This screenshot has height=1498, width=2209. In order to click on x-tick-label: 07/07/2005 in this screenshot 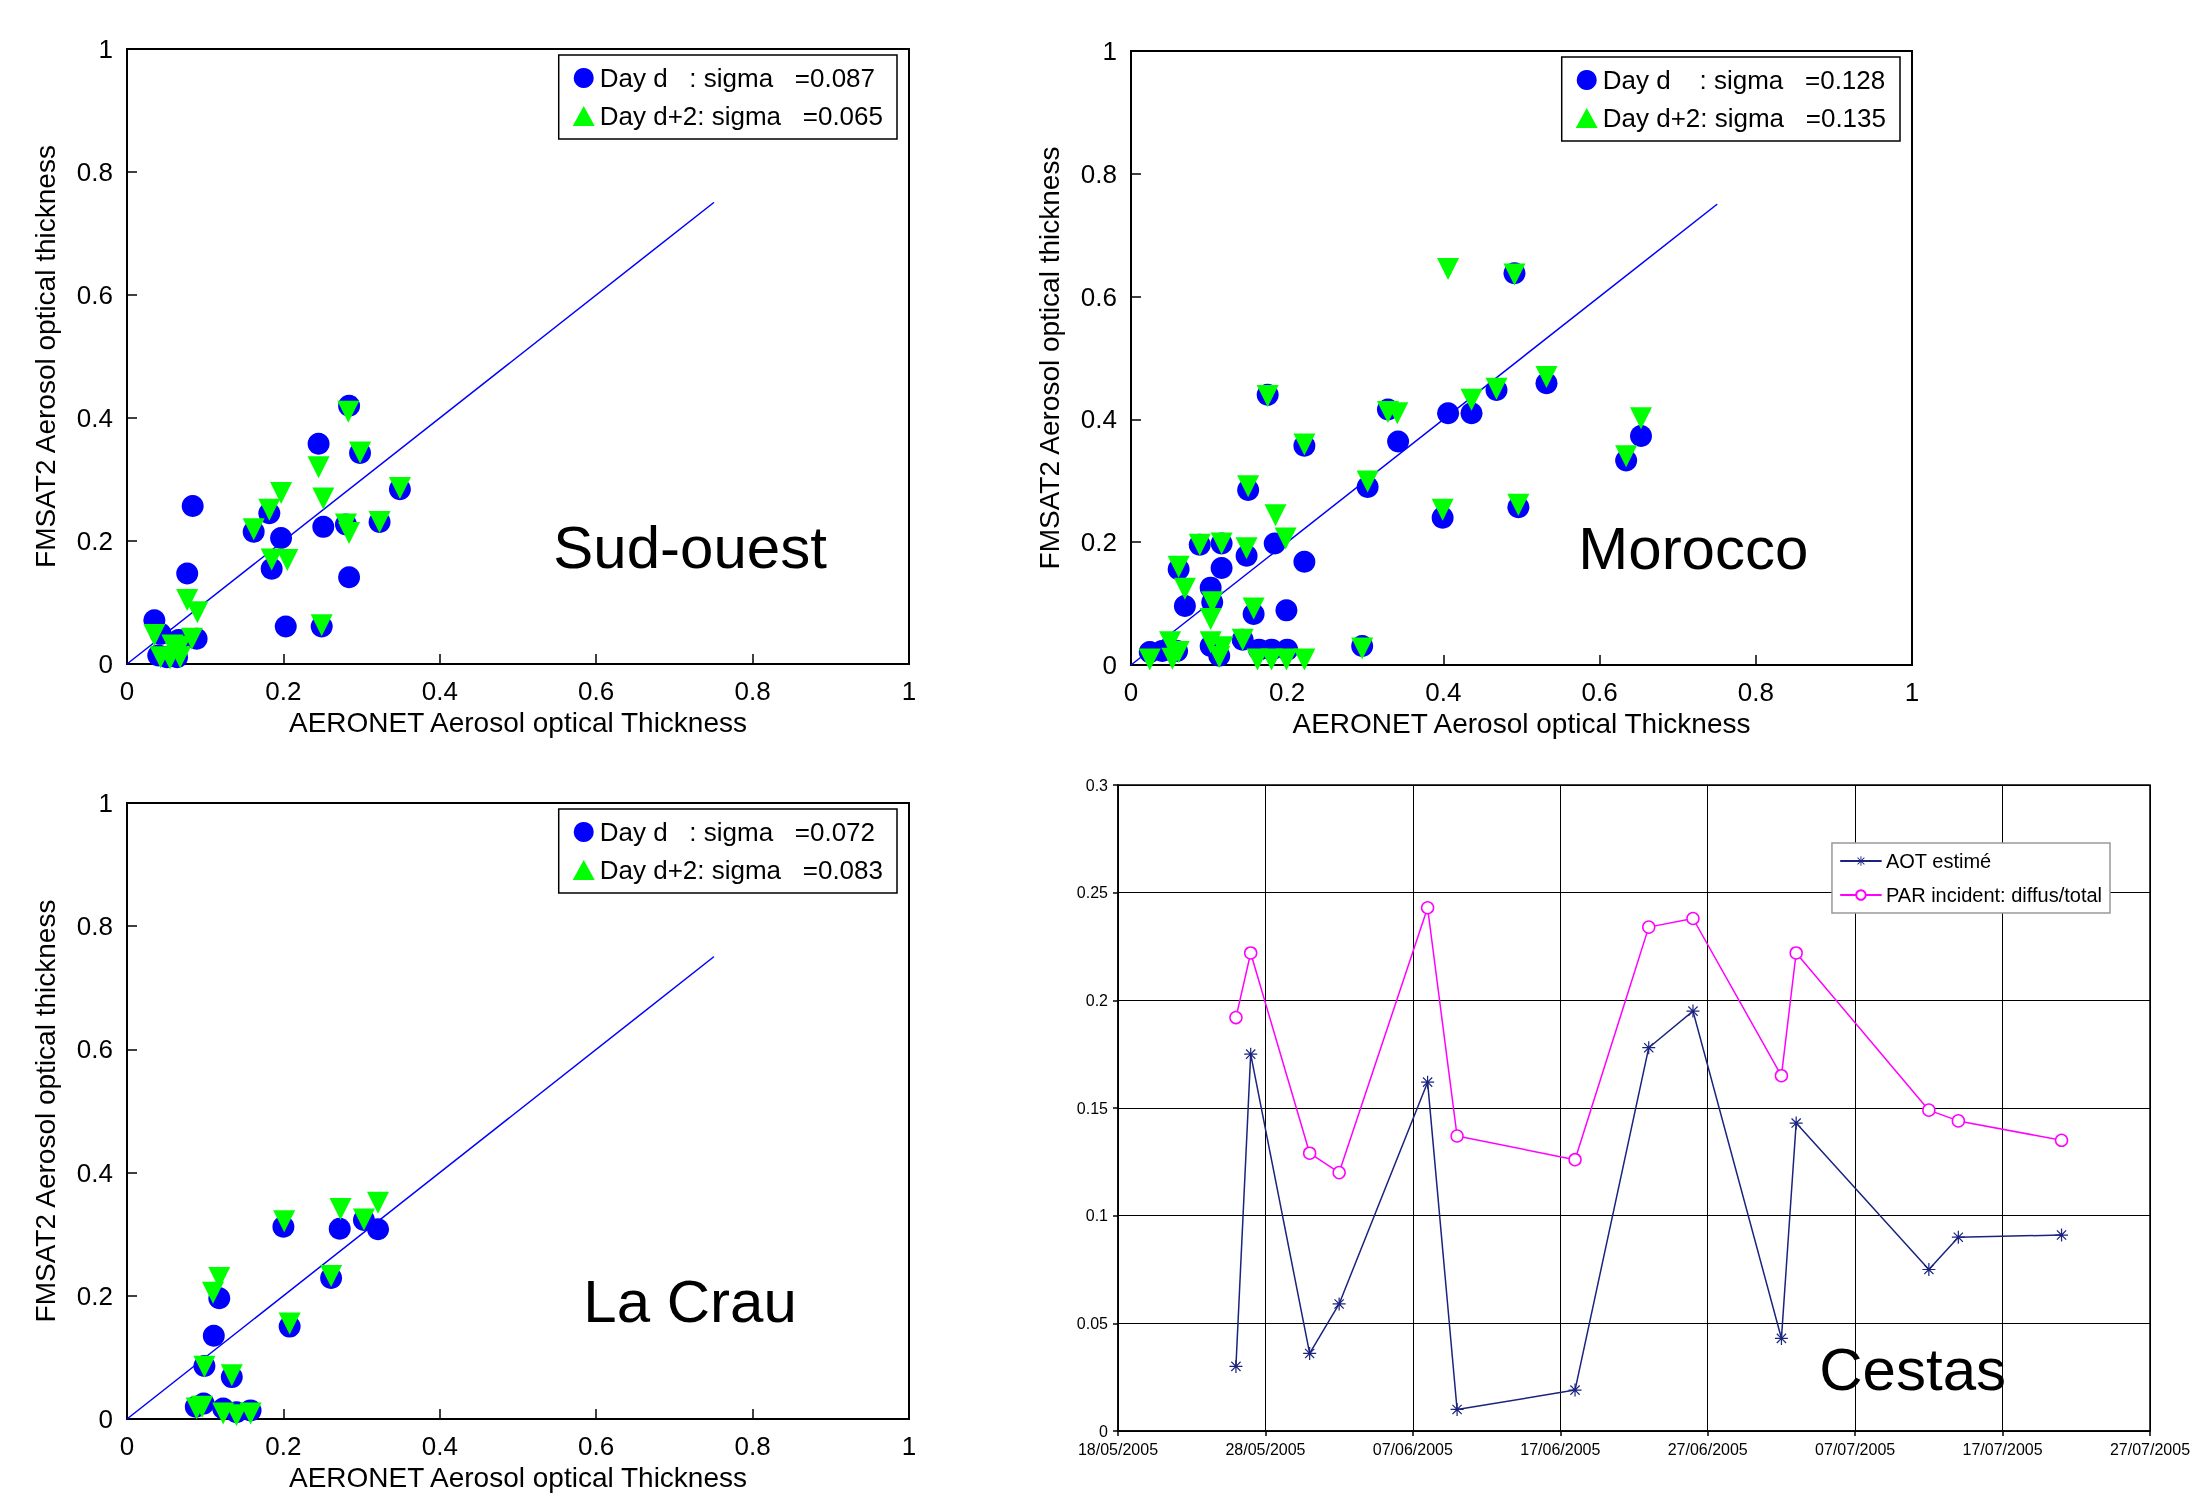, I will do `click(1855, 1449)`.